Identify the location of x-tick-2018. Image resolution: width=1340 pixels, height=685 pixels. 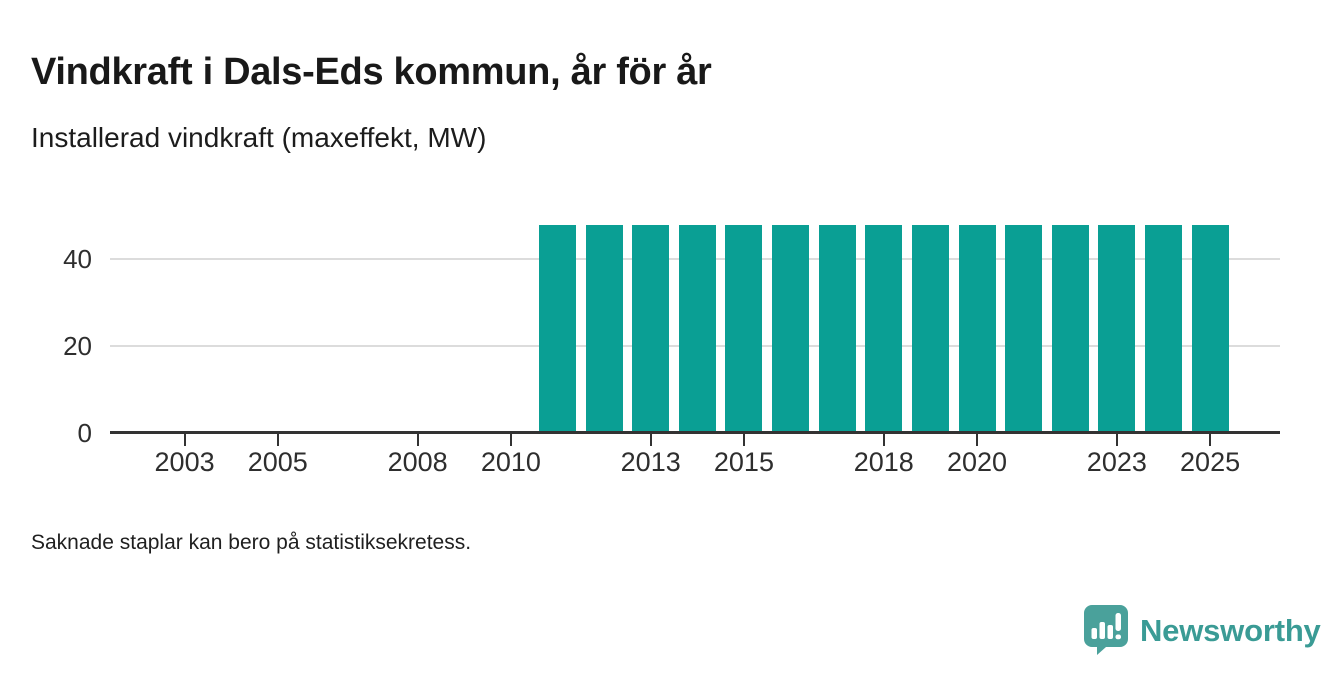
(883, 440).